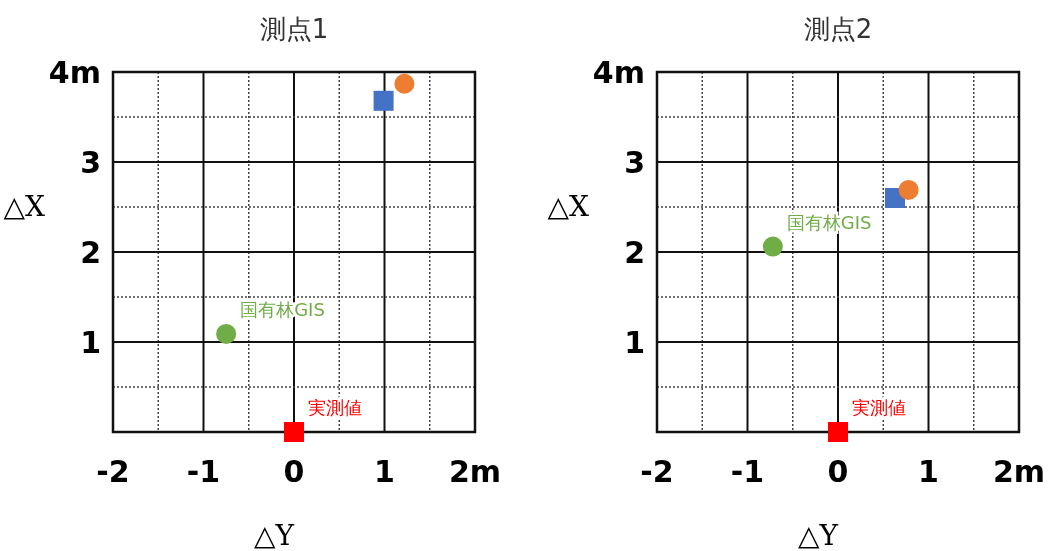  What do you see at coordinates (838, 29) in the screenshot?
I see `chart-title: 測点2` at bounding box center [838, 29].